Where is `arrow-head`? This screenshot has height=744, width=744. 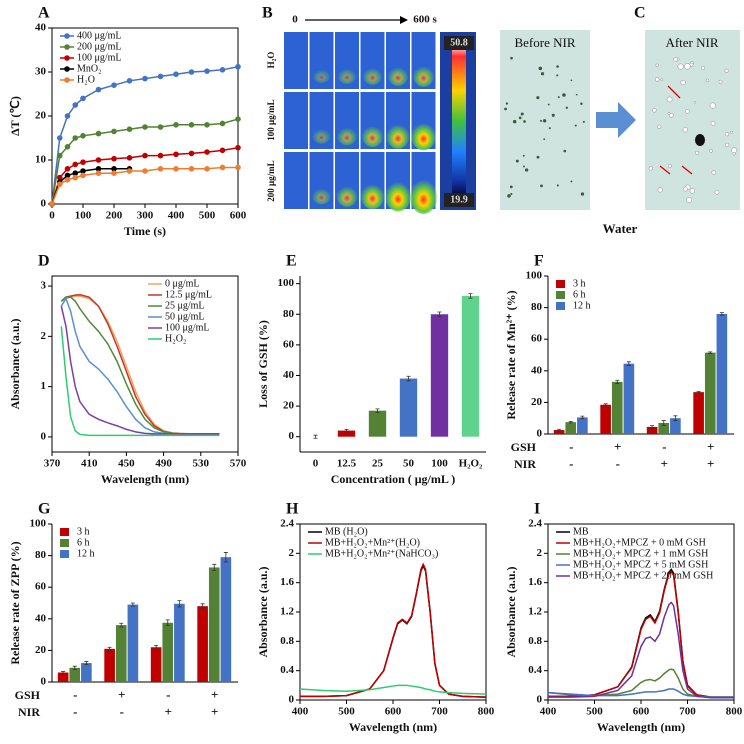
arrow-head is located at coordinates (404, 20).